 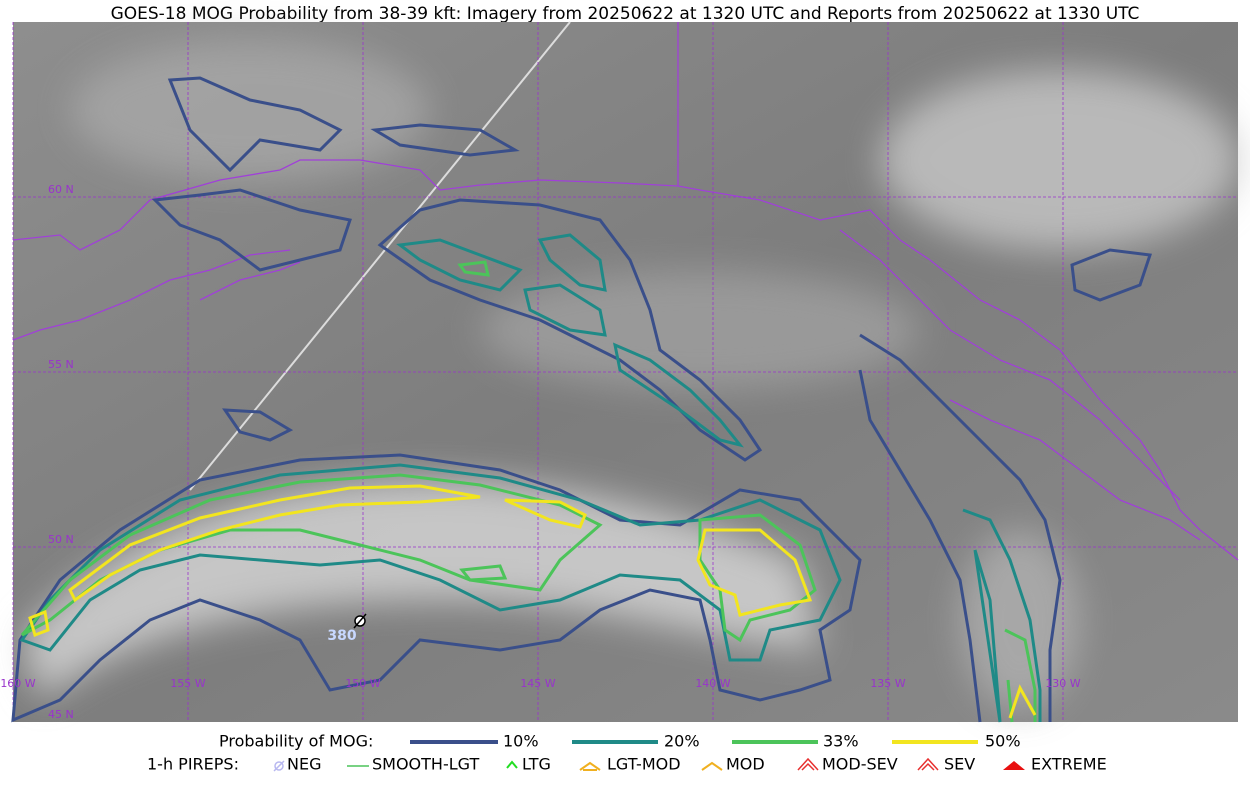 I want to click on lat-label: 50 N, so click(x=61, y=539).